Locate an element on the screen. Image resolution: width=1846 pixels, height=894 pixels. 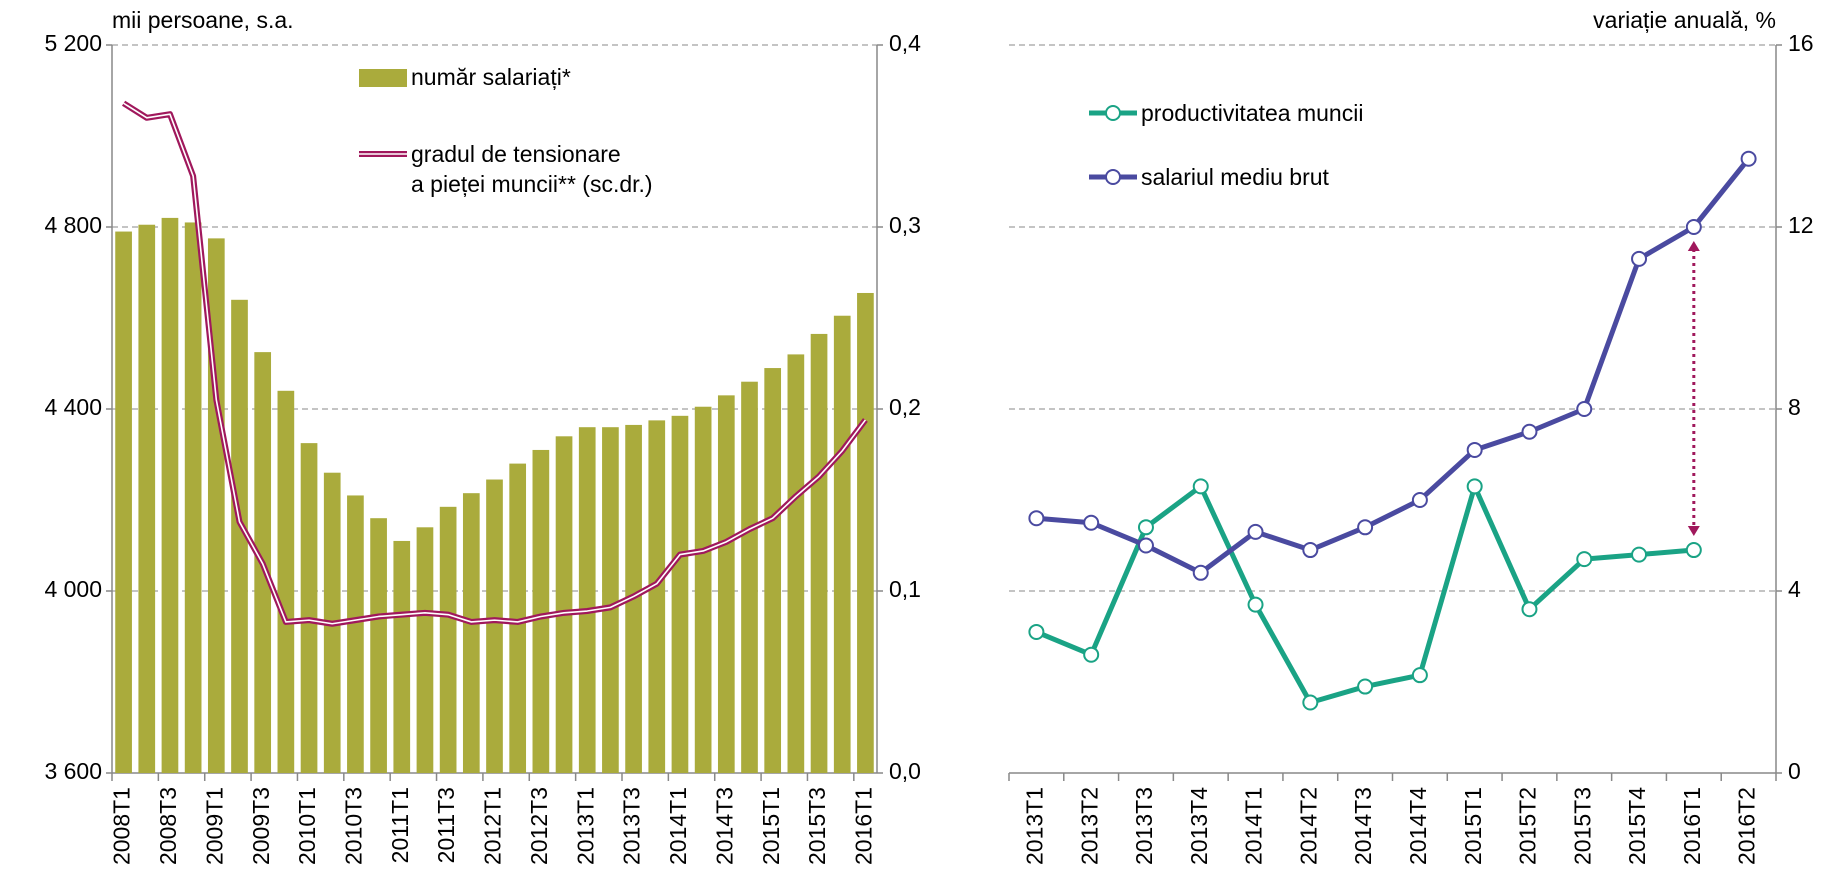
x-tick-label: 2013T3 is located at coordinates (1144, 826).